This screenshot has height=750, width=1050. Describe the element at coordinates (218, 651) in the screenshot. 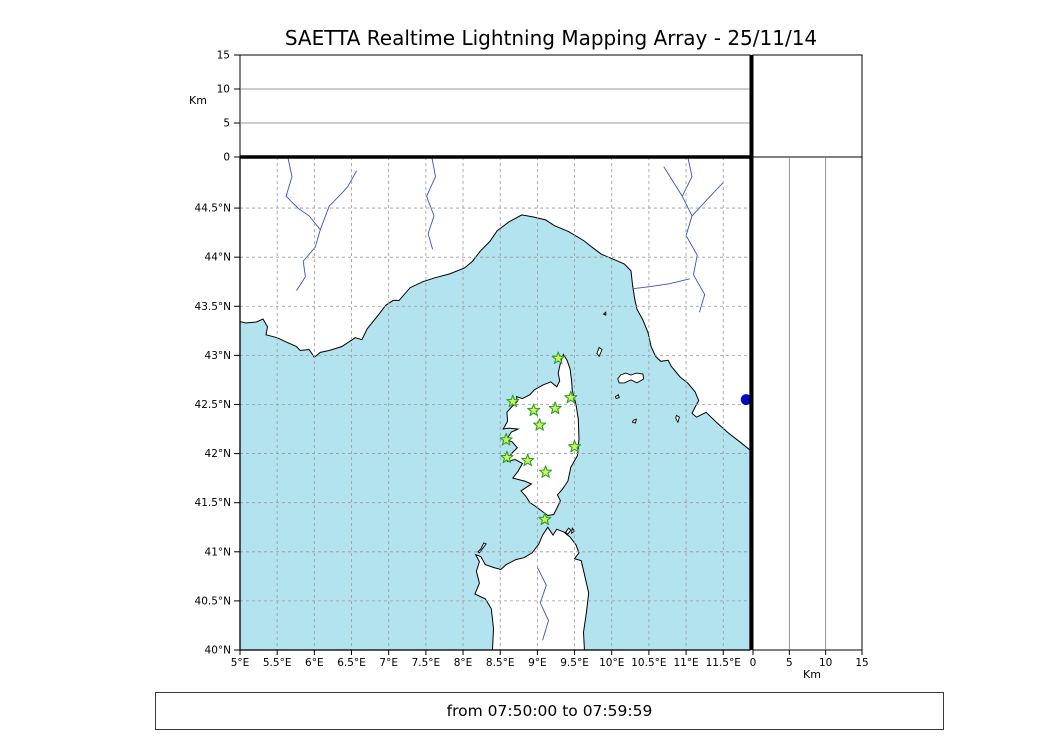

I see `lat-tick-label: 40°N` at that location.